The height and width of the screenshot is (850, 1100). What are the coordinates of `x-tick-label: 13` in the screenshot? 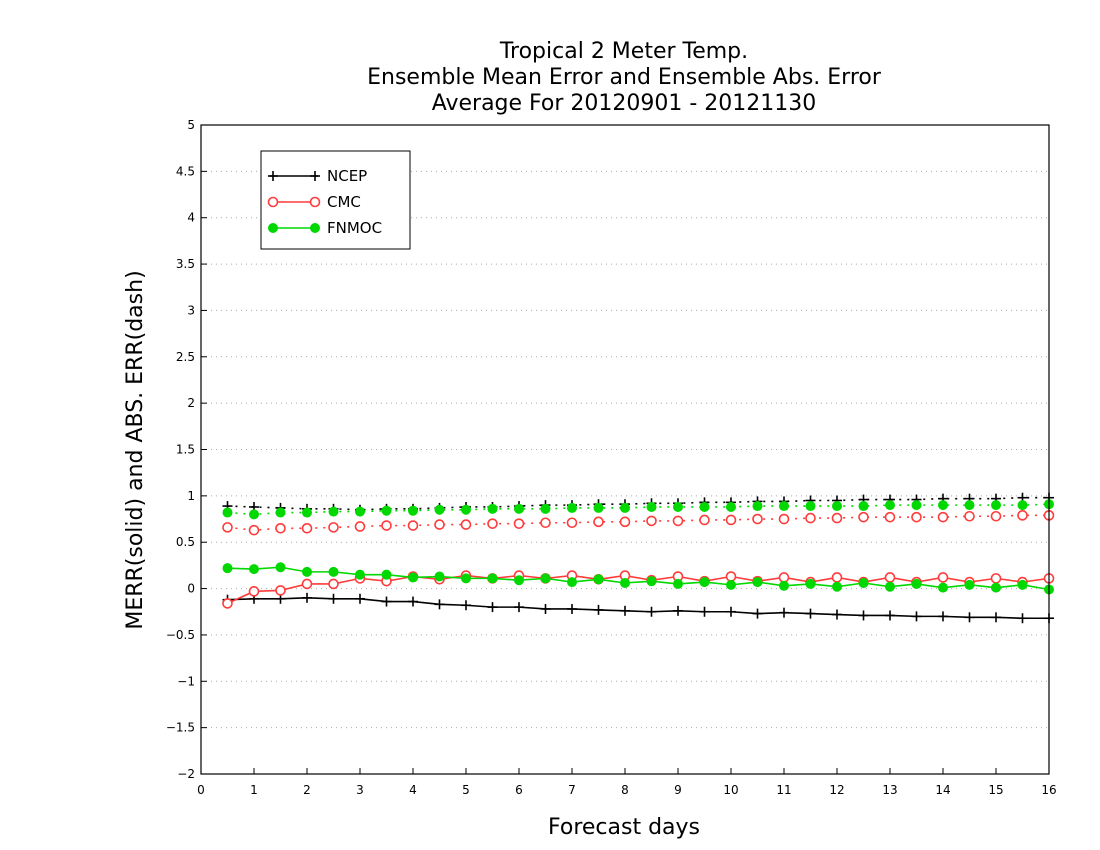 It's located at (889, 790).